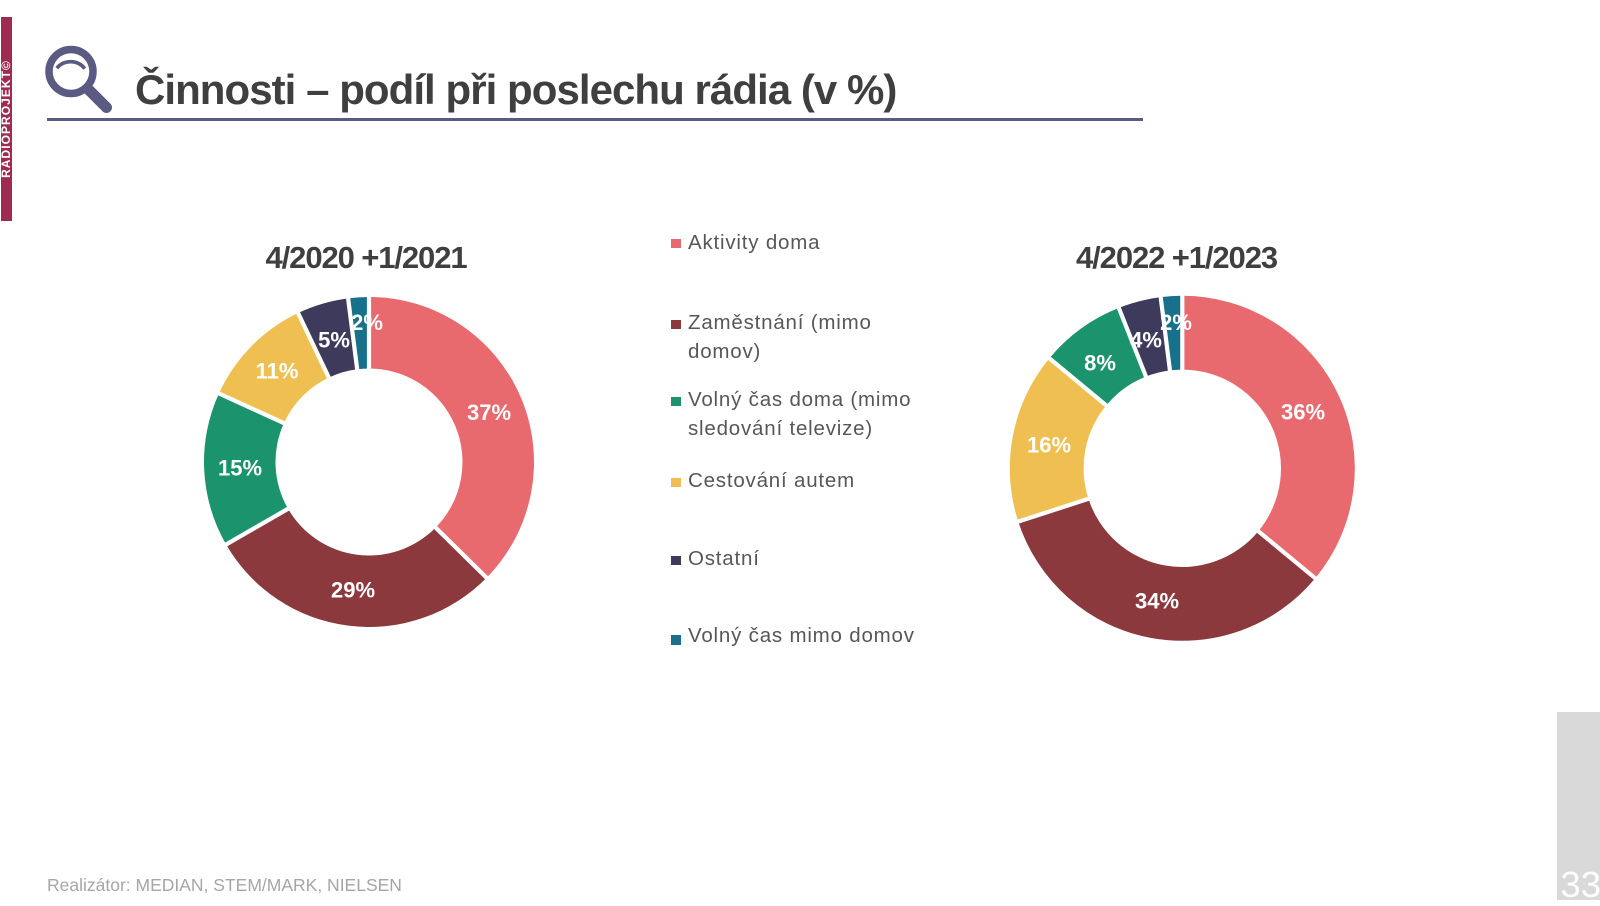 The width and height of the screenshot is (1600, 906). I want to click on svg-text: 37%, so click(489, 412).